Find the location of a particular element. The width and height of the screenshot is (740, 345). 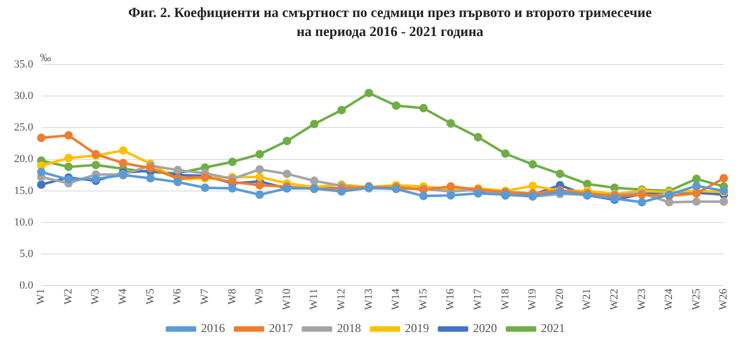

x-tick-label: W1 is located at coordinates (41, 296).